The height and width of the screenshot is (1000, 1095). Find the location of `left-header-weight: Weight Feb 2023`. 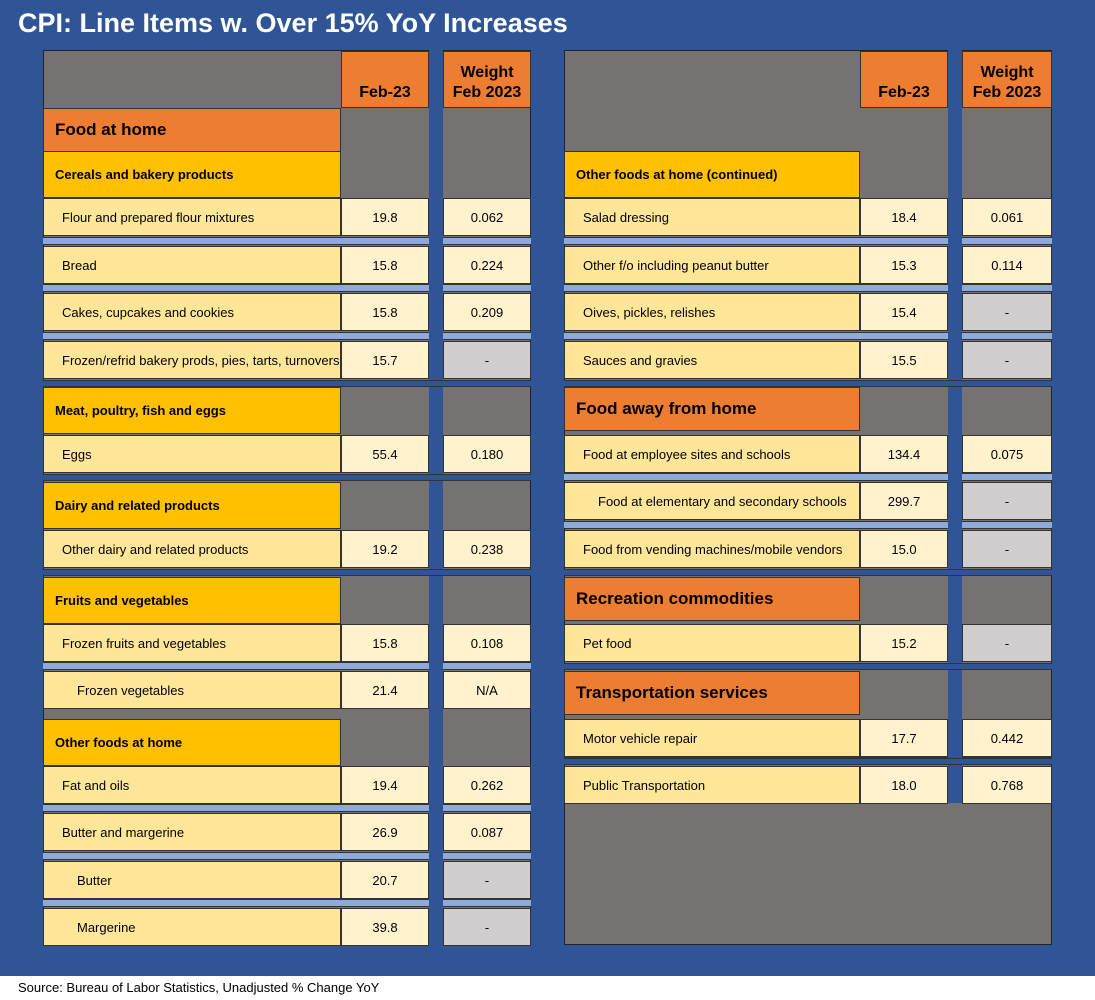

left-header-weight: Weight Feb 2023 is located at coordinates (487, 79).